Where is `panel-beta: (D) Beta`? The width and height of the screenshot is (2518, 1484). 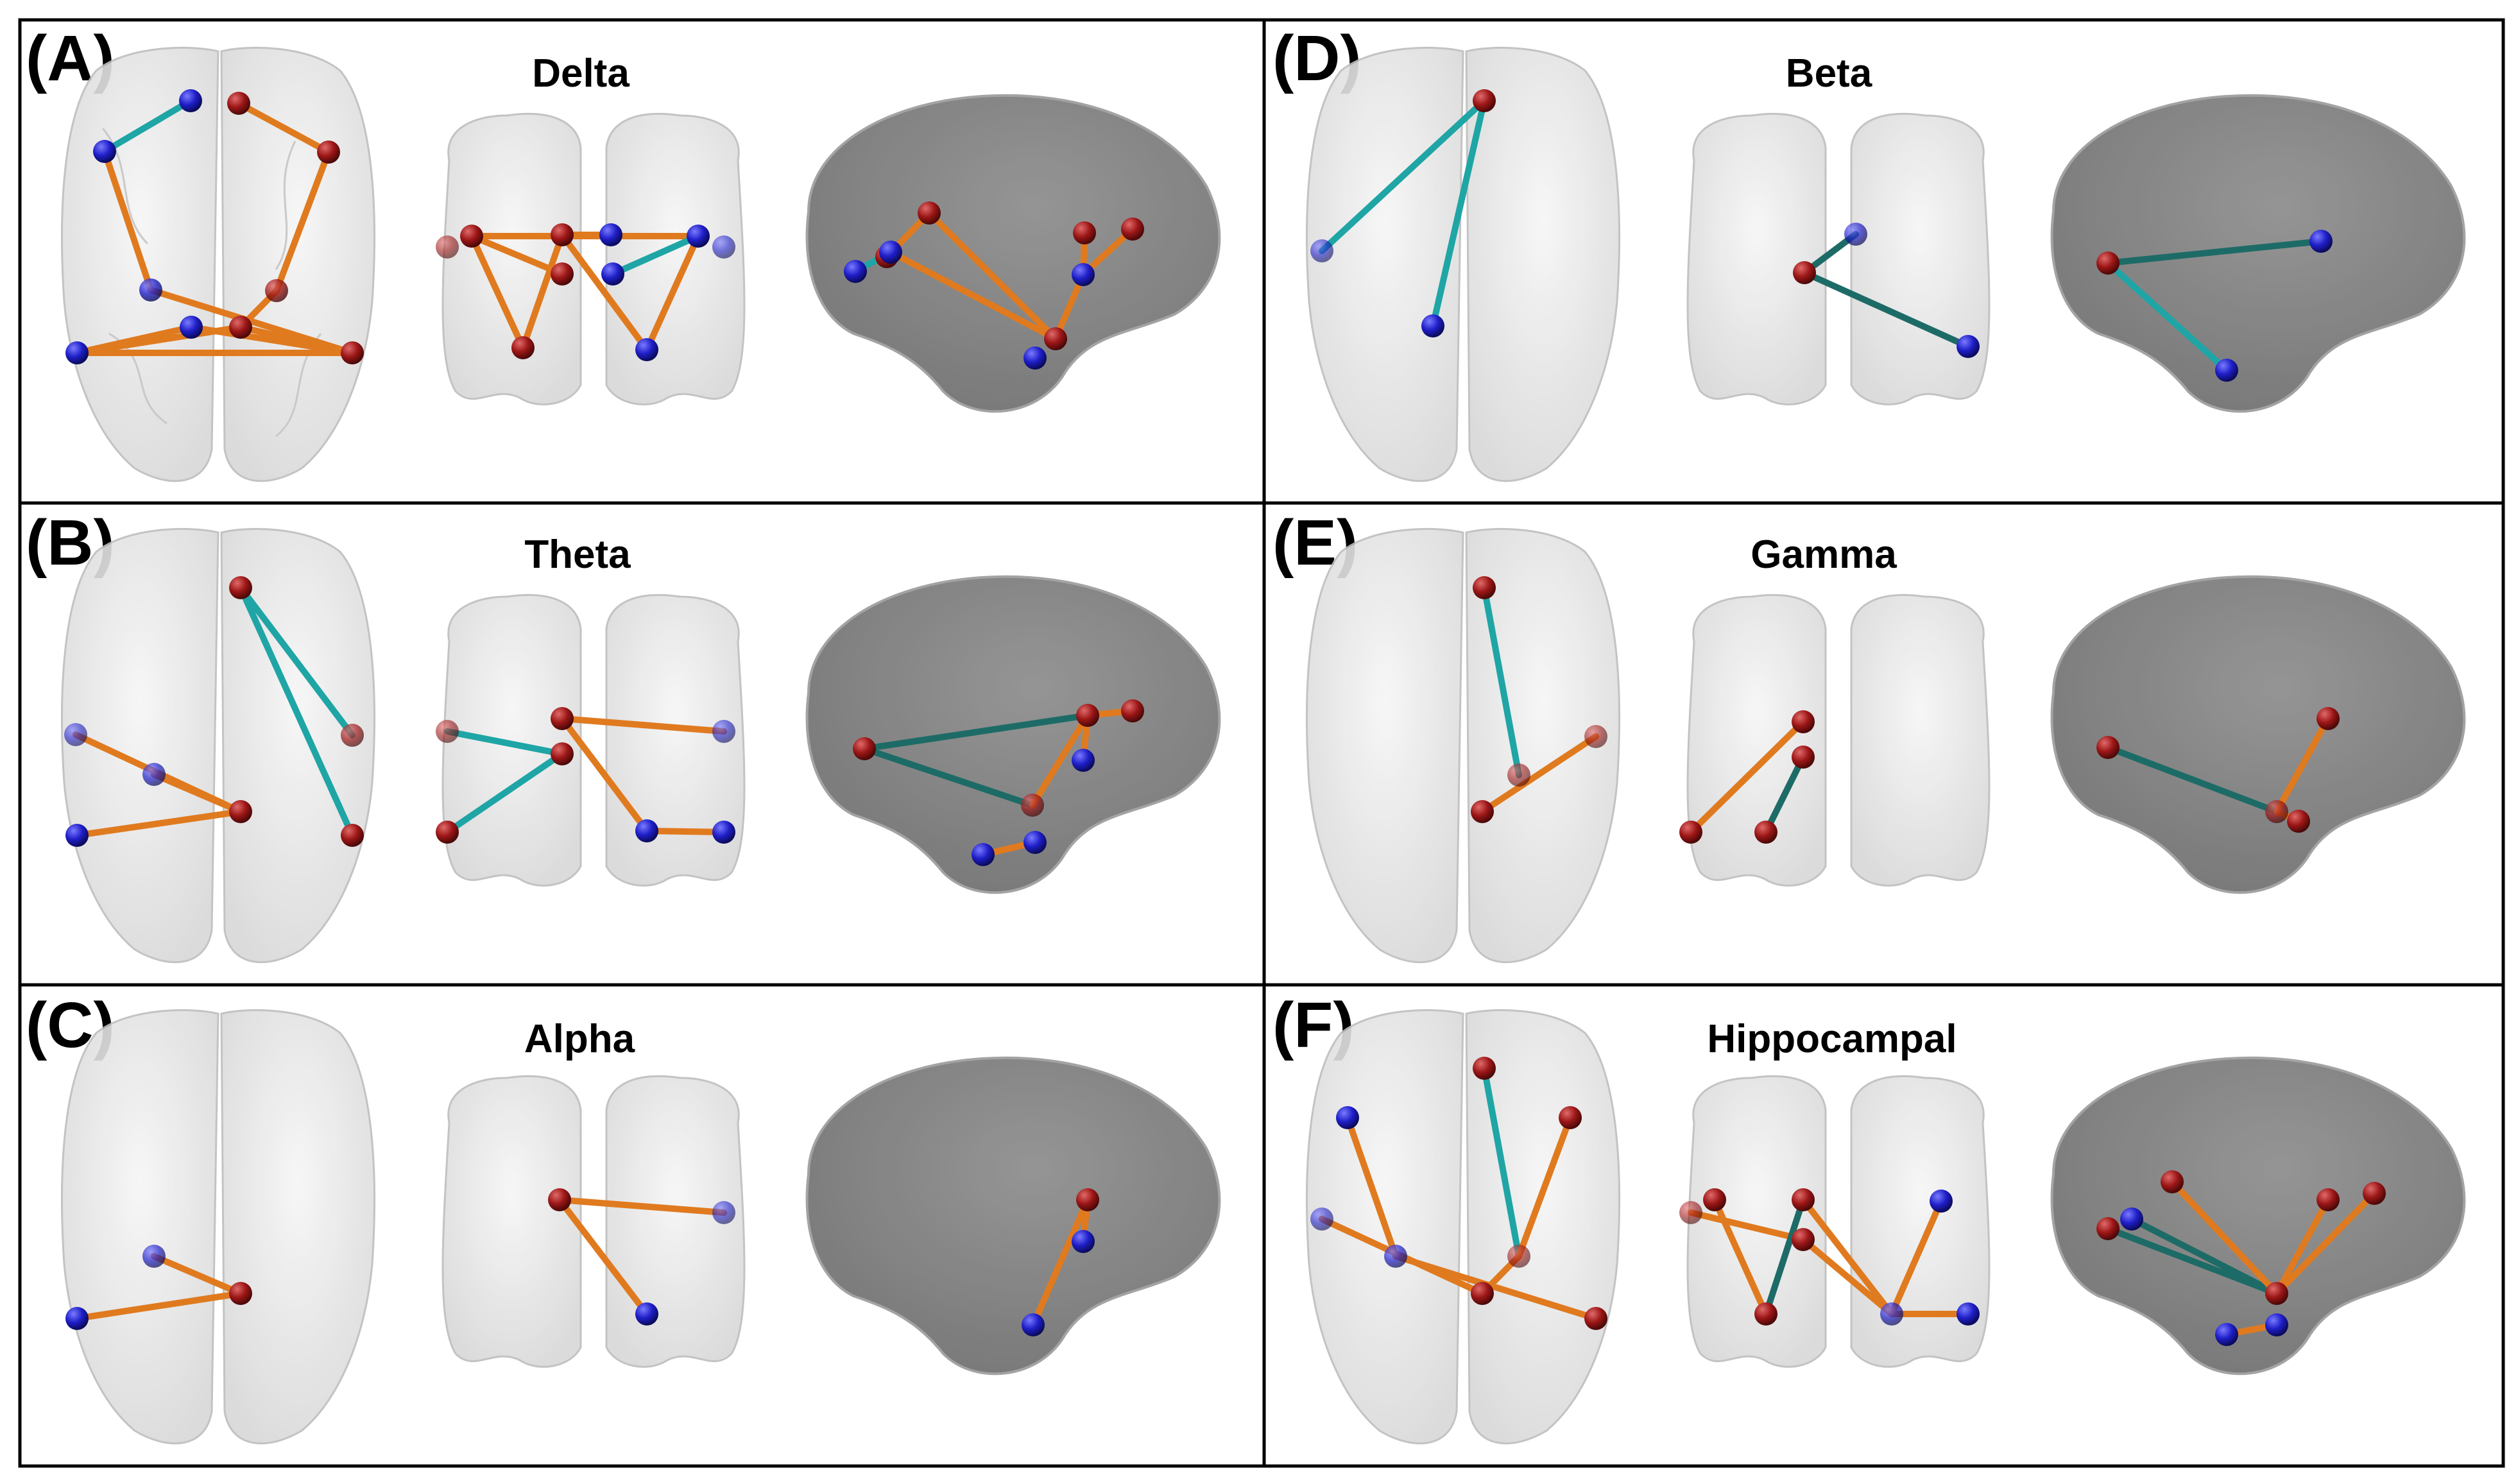
panel-beta: (D) Beta is located at coordinates (1869, 252).